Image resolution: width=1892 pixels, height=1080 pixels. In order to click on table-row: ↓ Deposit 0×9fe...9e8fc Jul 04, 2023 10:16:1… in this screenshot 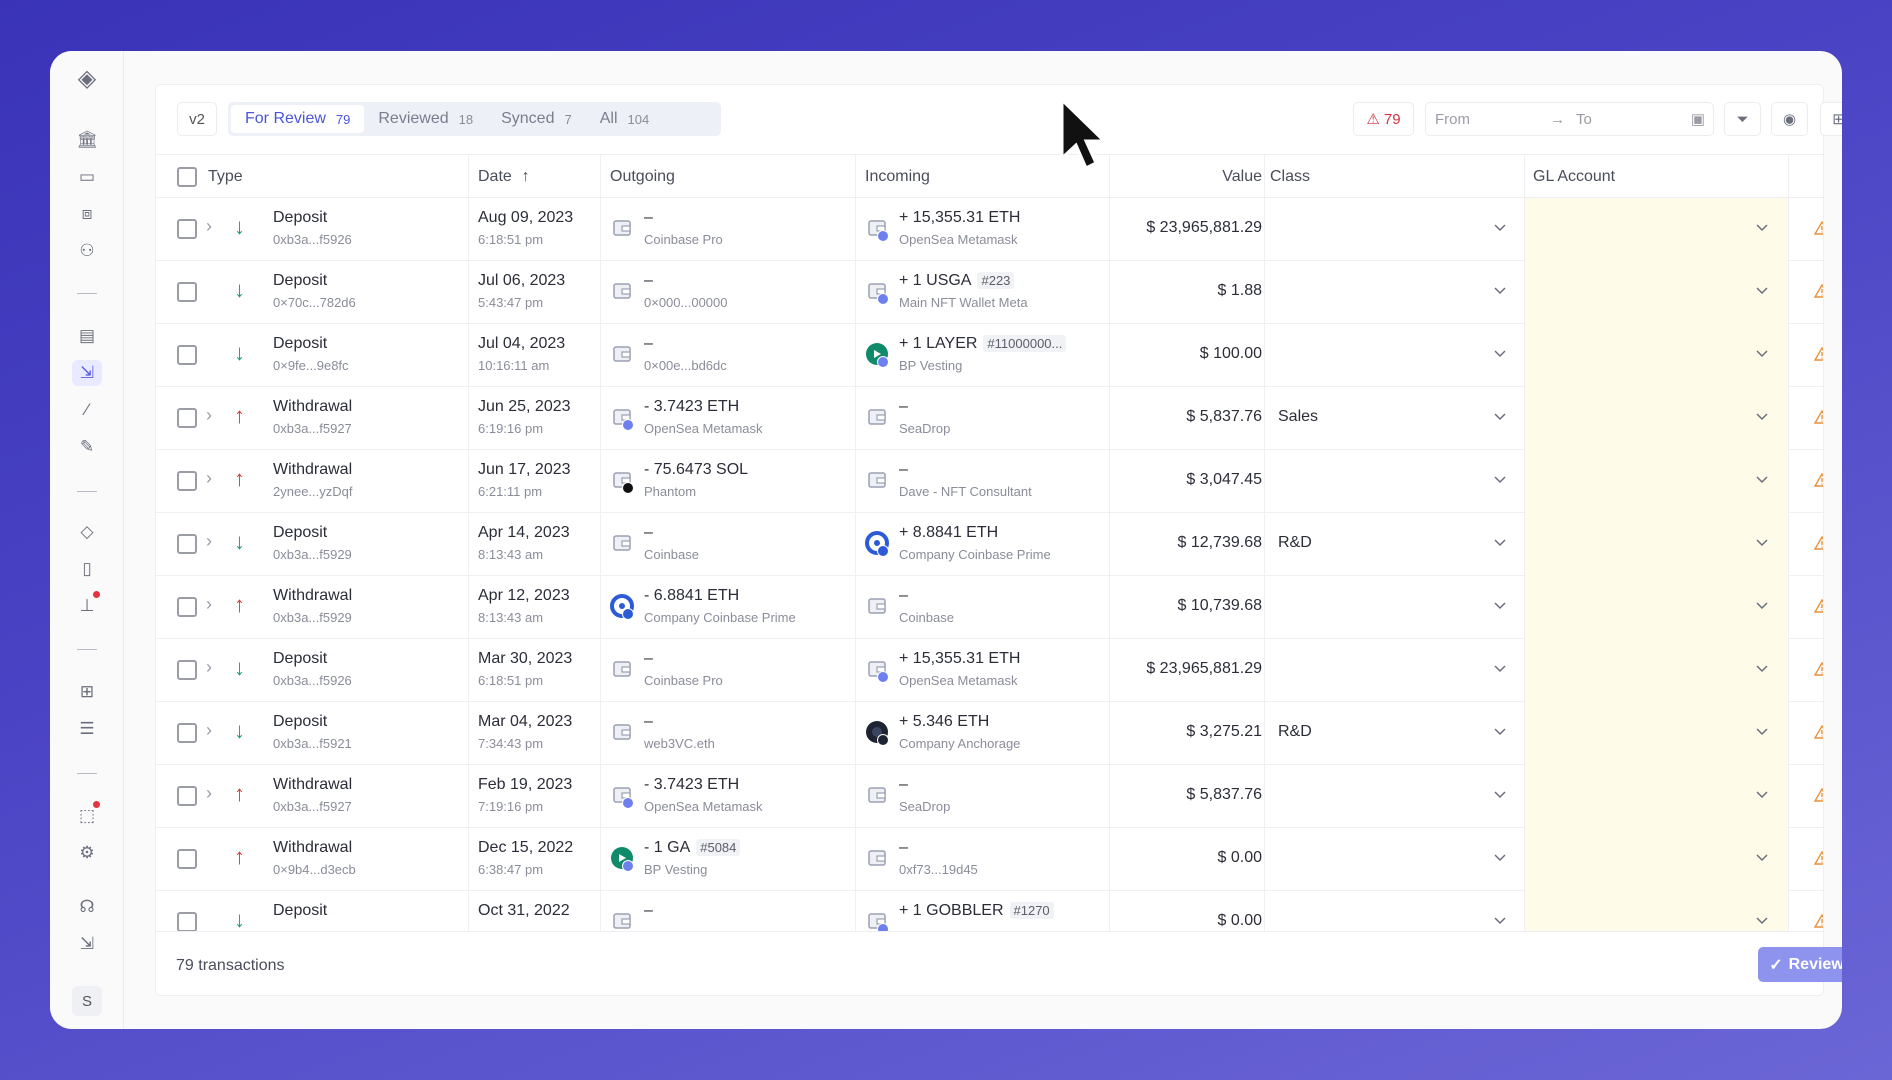, I will do `click(989, 355)`.